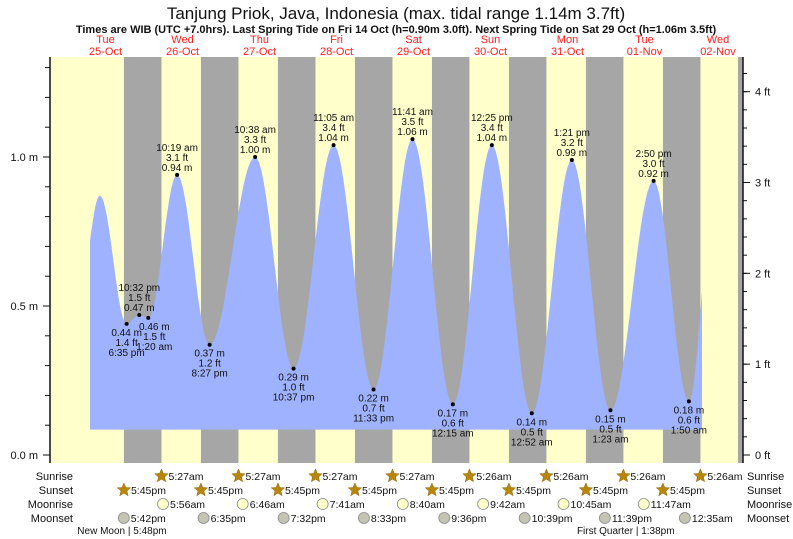  What do you see at coordinates (427, 505) in the screenshot?
I see `moonrise-time: 8:40am` at bounding box center [427, 505].